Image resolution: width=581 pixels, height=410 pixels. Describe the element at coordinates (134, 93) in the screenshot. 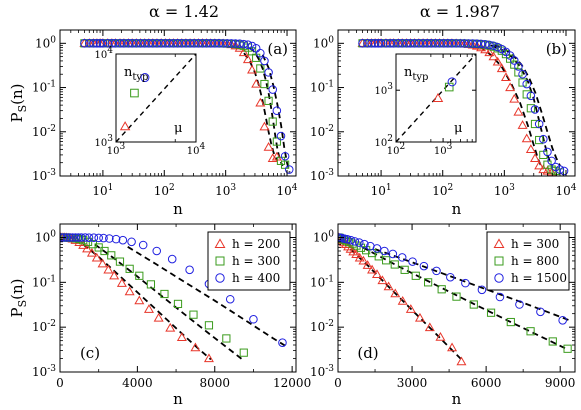

I see `inset-point-green` at that location.